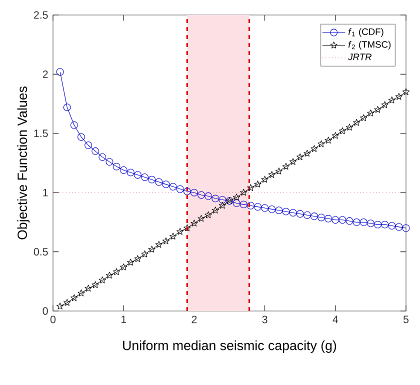 The image size is (420, 385). What do you see at coordinates (45, 74) in the screenshot?
I see `y-tick-label: 2` at bounding box center [45, 74].